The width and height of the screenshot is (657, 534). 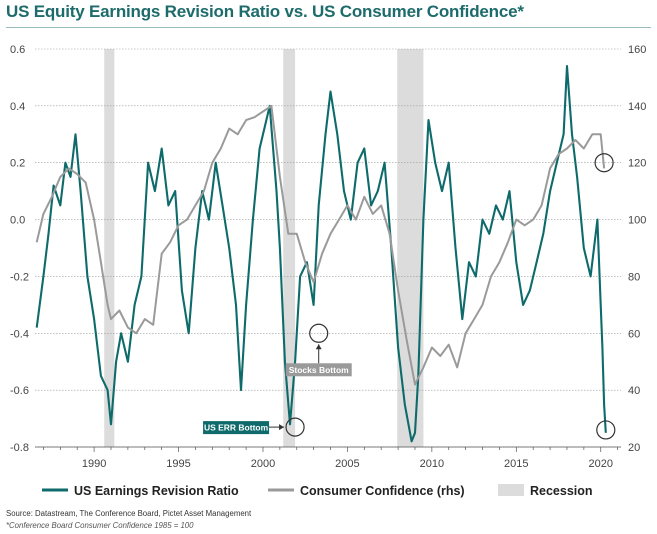 I want to click on x-tick-label: 1995, so click(x=178, y=464).